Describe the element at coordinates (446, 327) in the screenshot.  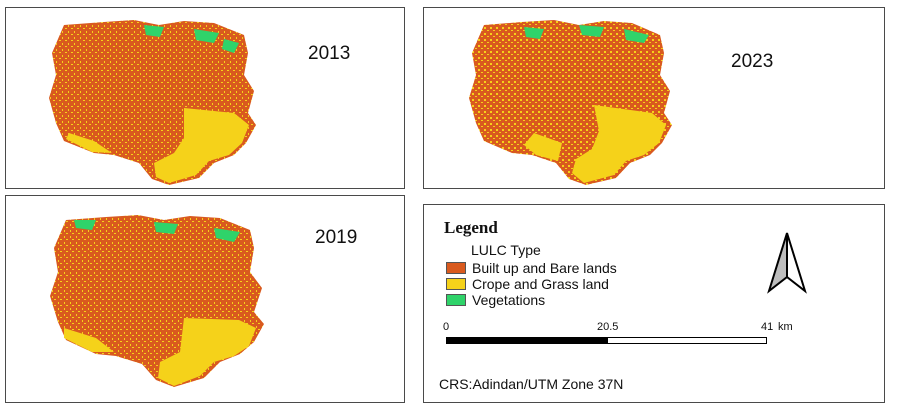
I see `scale-label-0: 0` at that location.